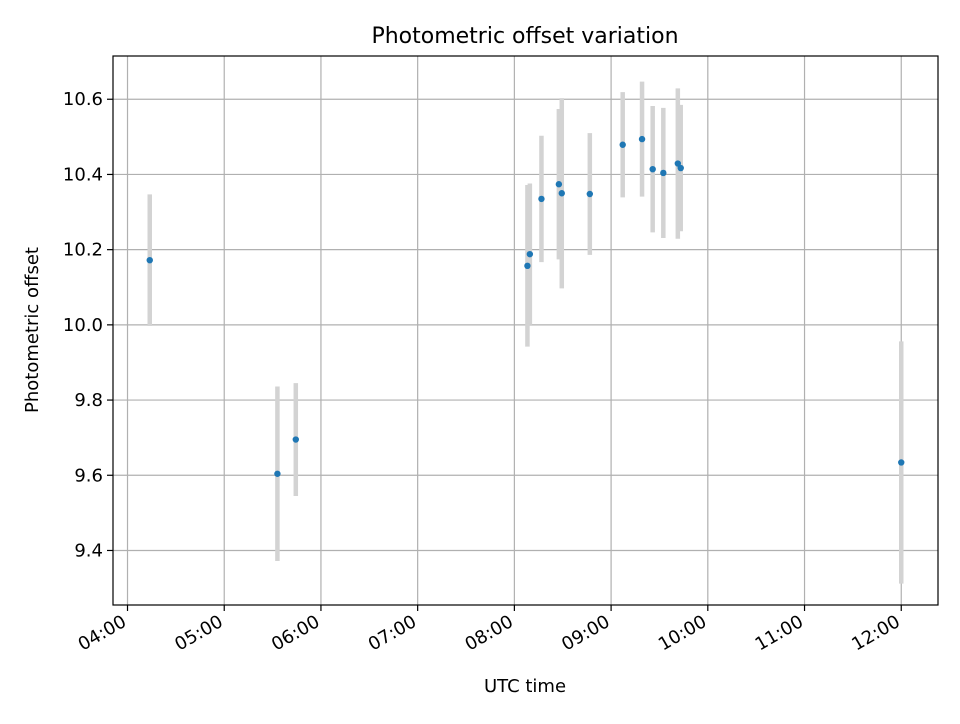  Describe the element at coordinates (524, 36) in the screenshot. I see `chart-title: Photometric offset variation` at that location.